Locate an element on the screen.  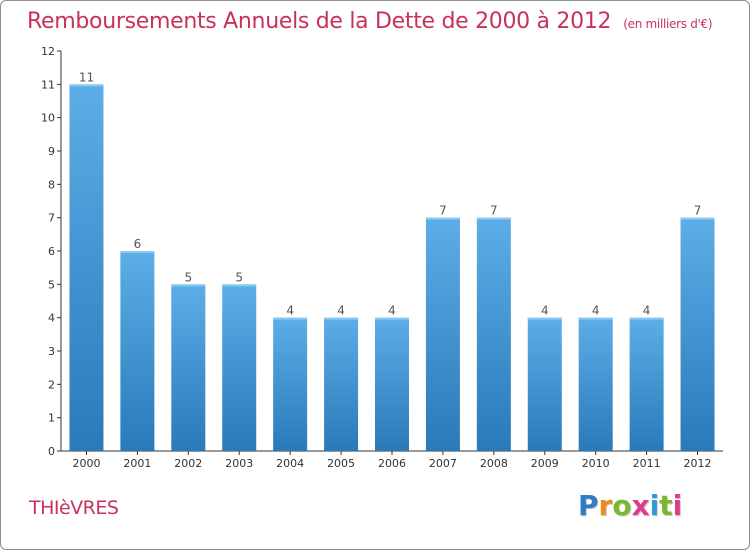
x-tick-label: 2009 is located at coordinates (545, 463).